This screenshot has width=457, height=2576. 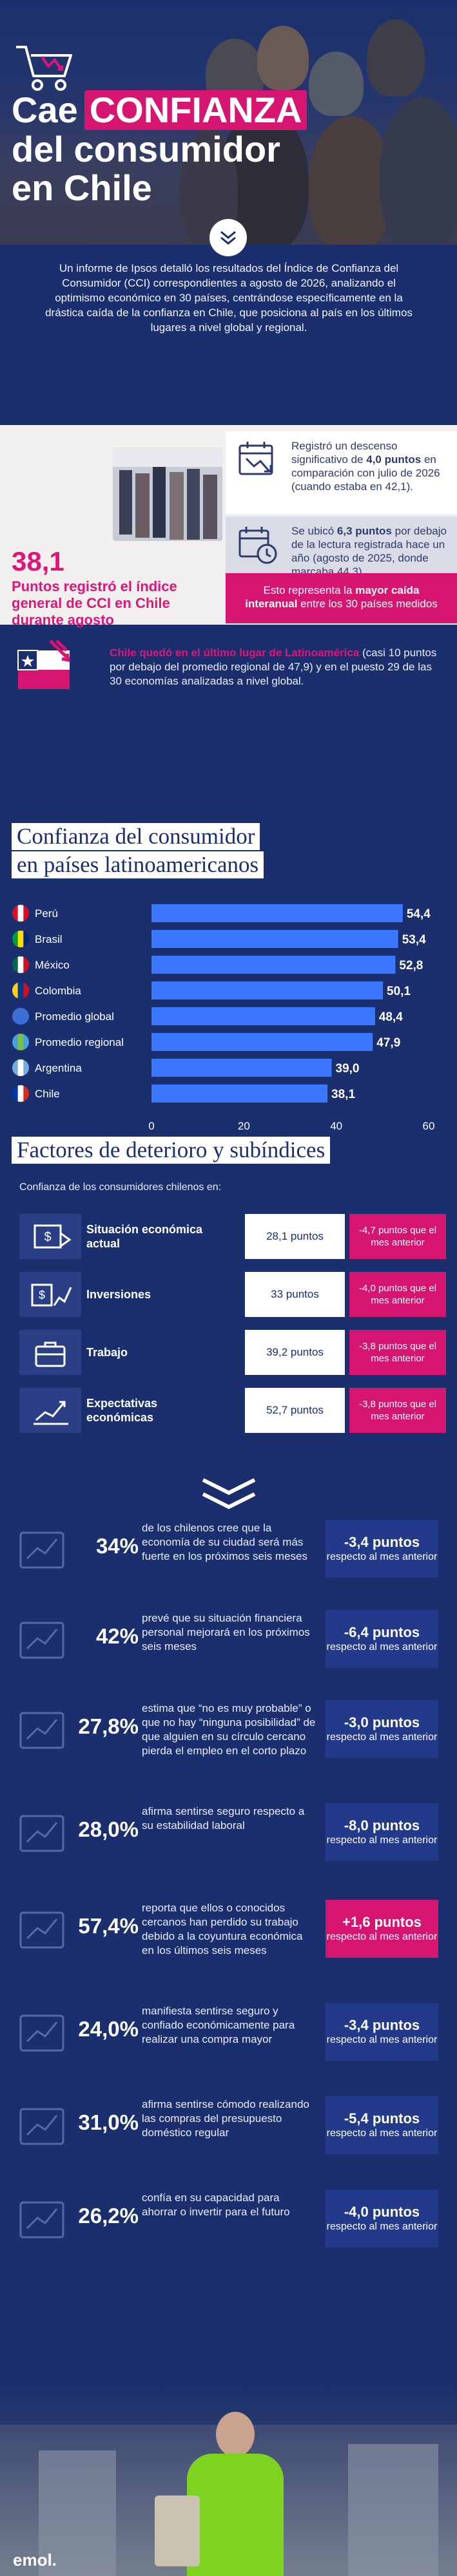 I want to click on shopping-cart-logo-icon, so click(x=44, y=68).